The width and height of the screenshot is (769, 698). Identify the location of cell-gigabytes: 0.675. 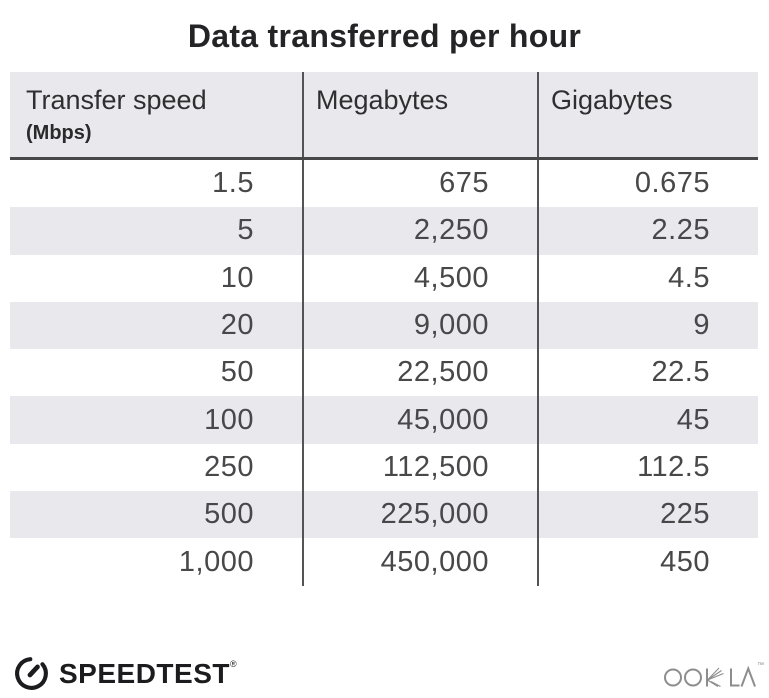
(647, 184).